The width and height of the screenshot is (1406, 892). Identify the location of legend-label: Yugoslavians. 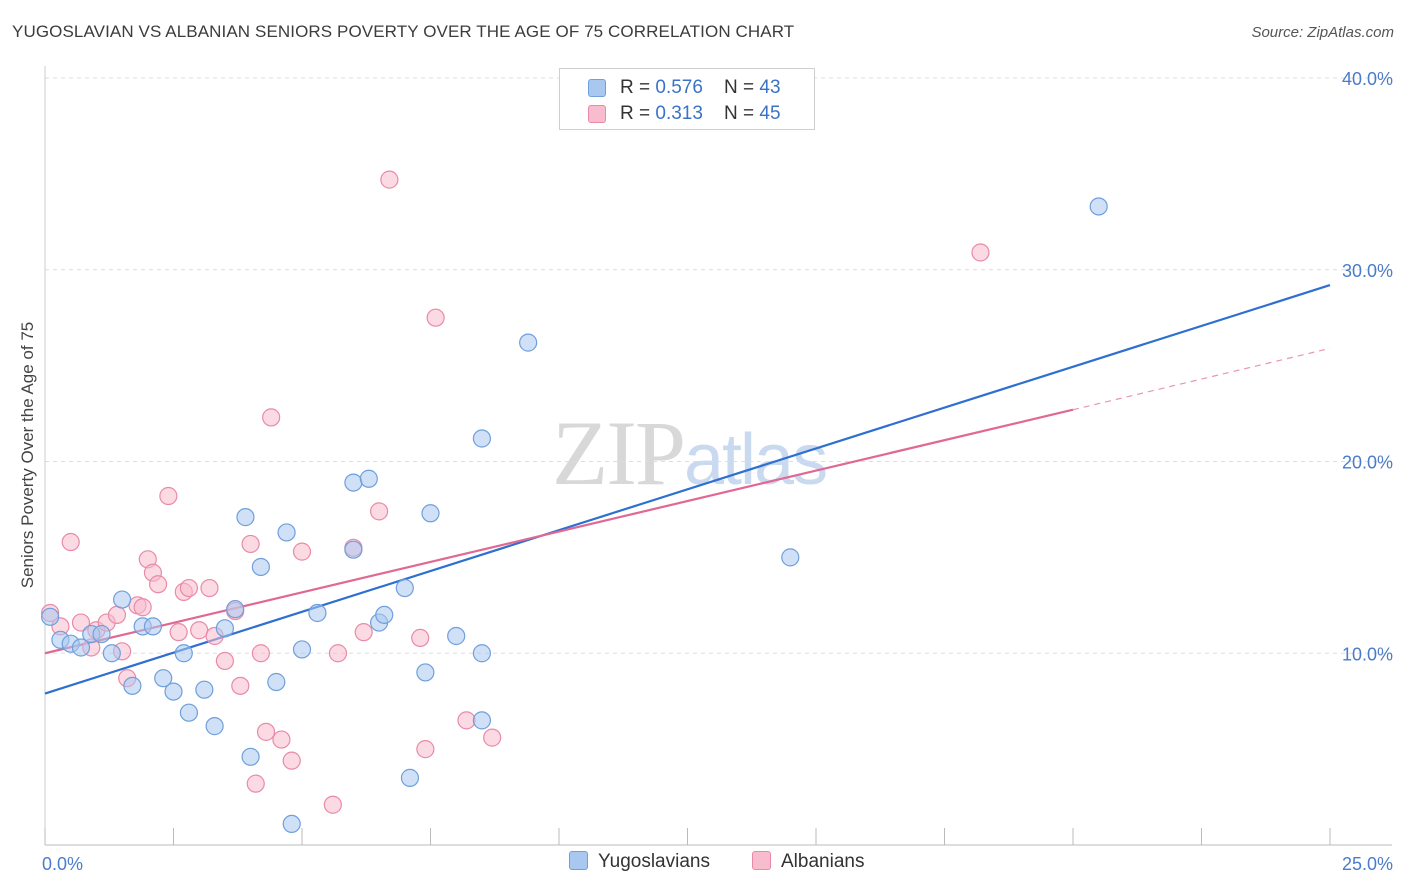
(654, 861).